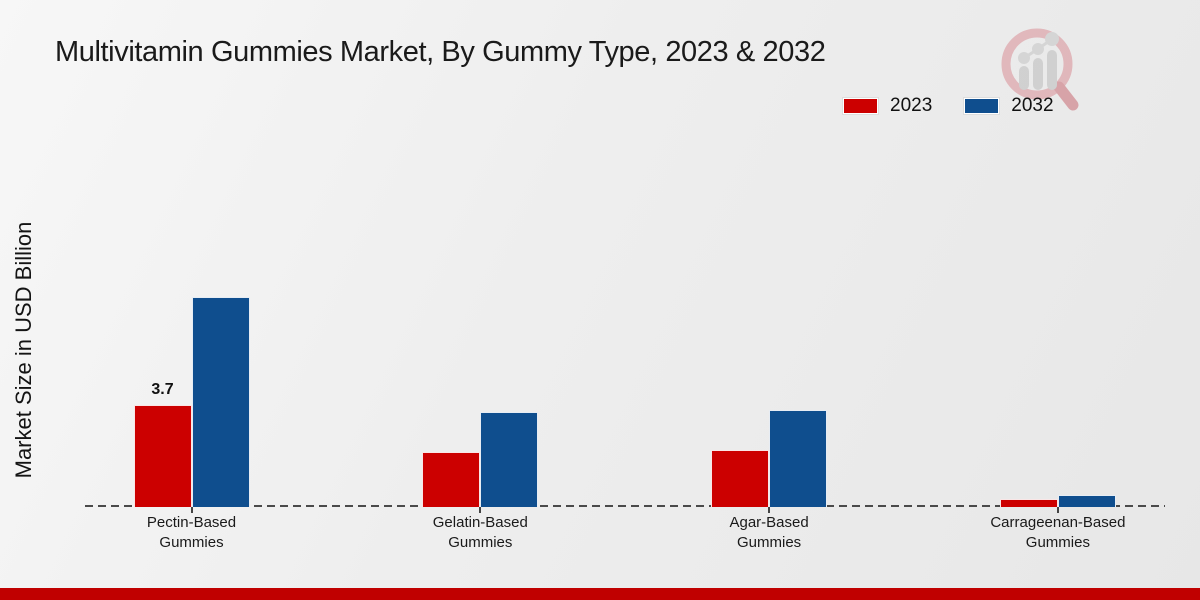 This screenshot has height=600, width=1200. Describe the element at coordinates (220, 402) in the screenshot. I see `bar-2032-pectin-based-gummies` at that location.